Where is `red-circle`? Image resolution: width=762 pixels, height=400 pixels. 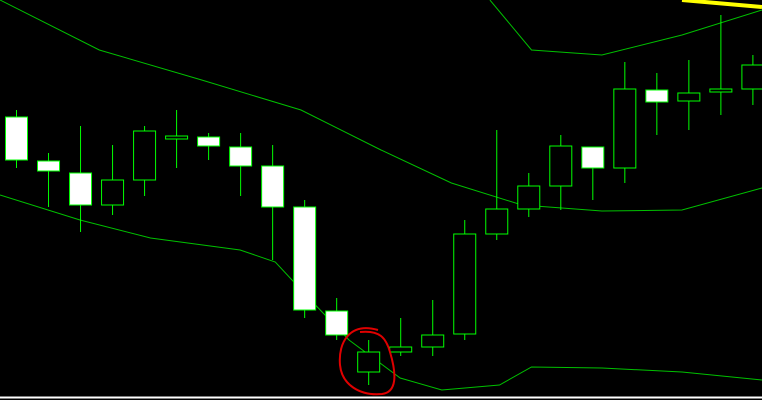
red-circle is located at coordinates (367, 361).